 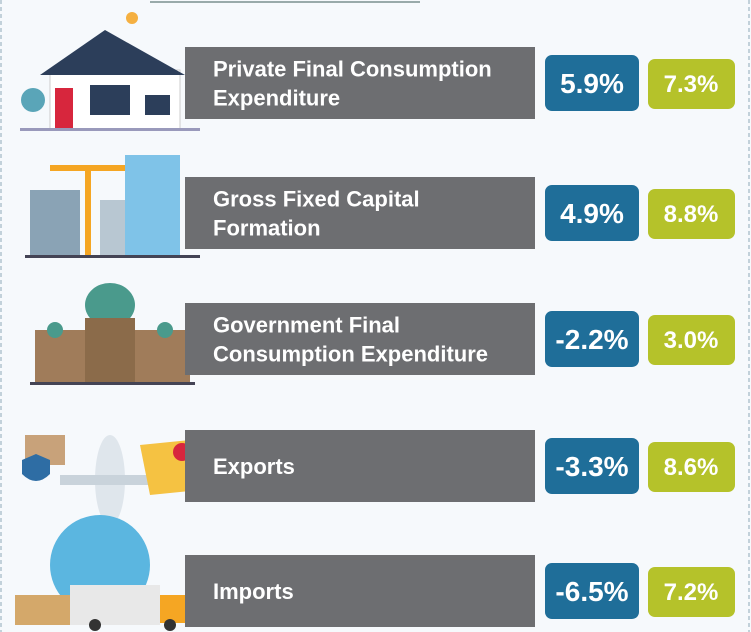 What do you see at coordinates (306, 325) in the screenshot?
I see `row-label: Government Final` at bounding box center [306, 325].